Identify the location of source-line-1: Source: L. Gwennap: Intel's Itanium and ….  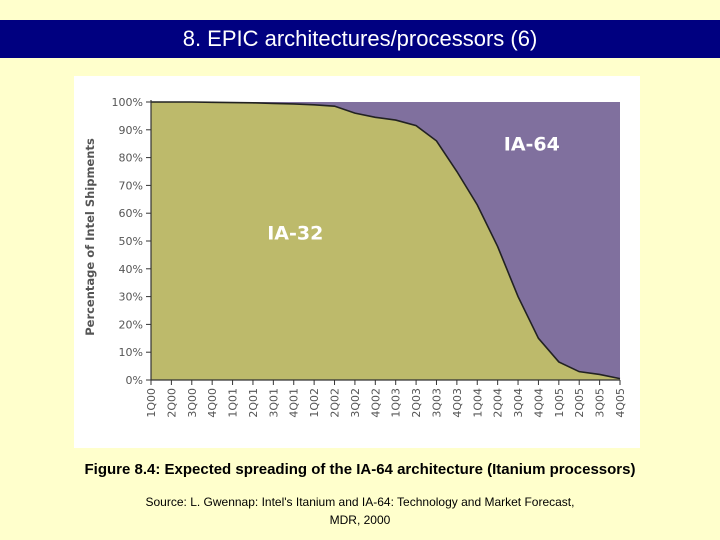
(360, 502).